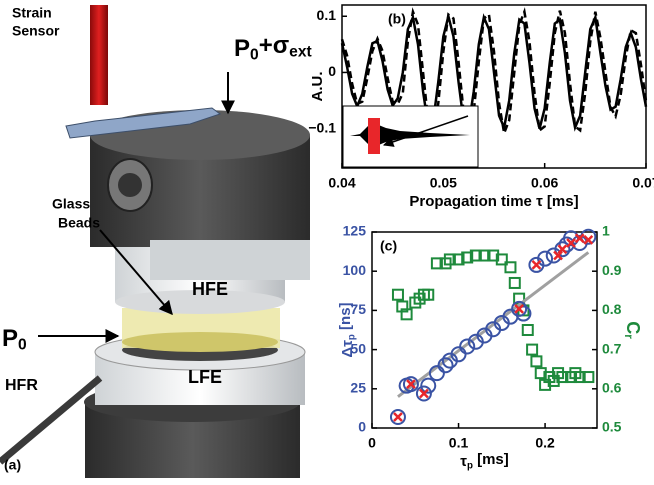 The image size is (654, 485). Describe the element at coordinates (32, 13) in the screenshot. I see `diagram-label: Strain` at that location.